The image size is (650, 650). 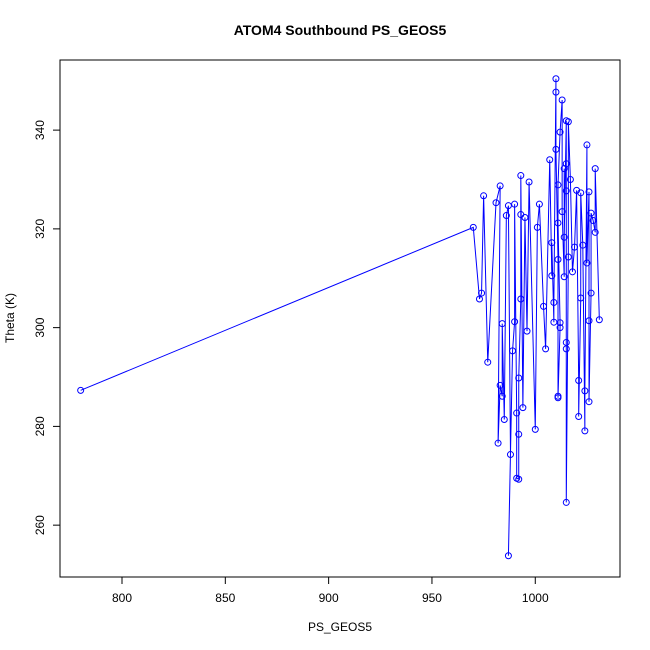 I want to click on y-tick-label: 320, so click(x=40, y=229).